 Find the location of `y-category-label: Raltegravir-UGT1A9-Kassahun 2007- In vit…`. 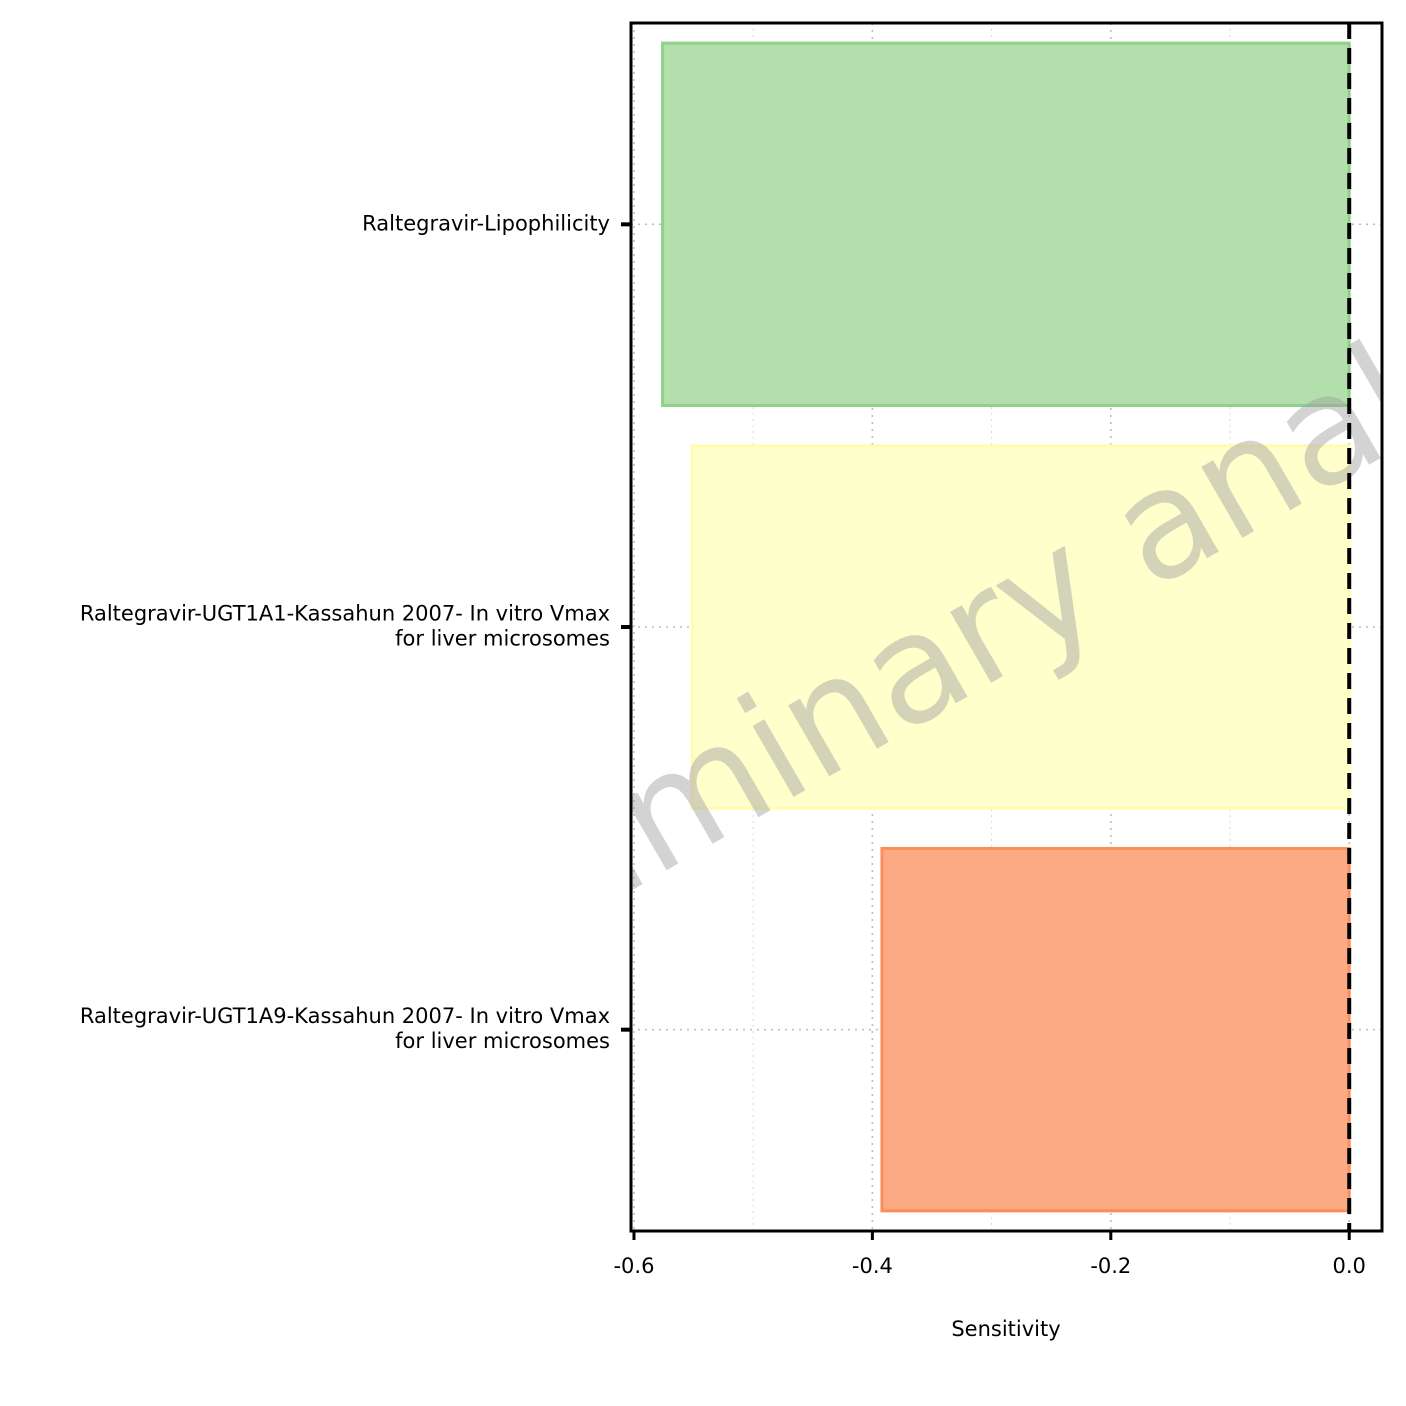

y-category-label: Raltegravir-UGT1A9-Kassahun 2007- In vit… is located at coordinates (345, 1028).